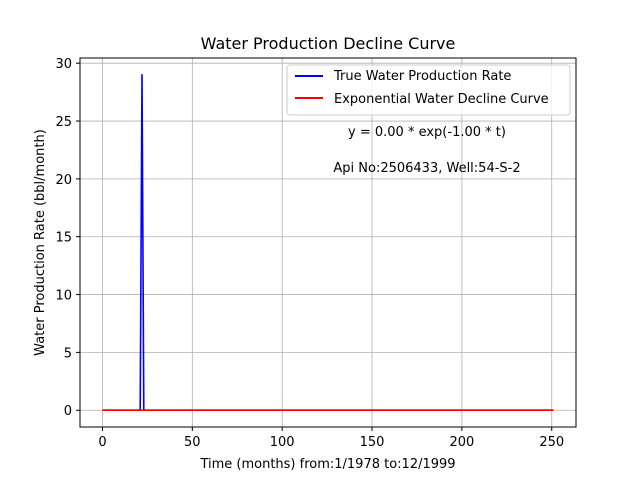 The width and height of the screenshot is (640, 480). I want to click on y-tick-label: 25, so click(63, 122).